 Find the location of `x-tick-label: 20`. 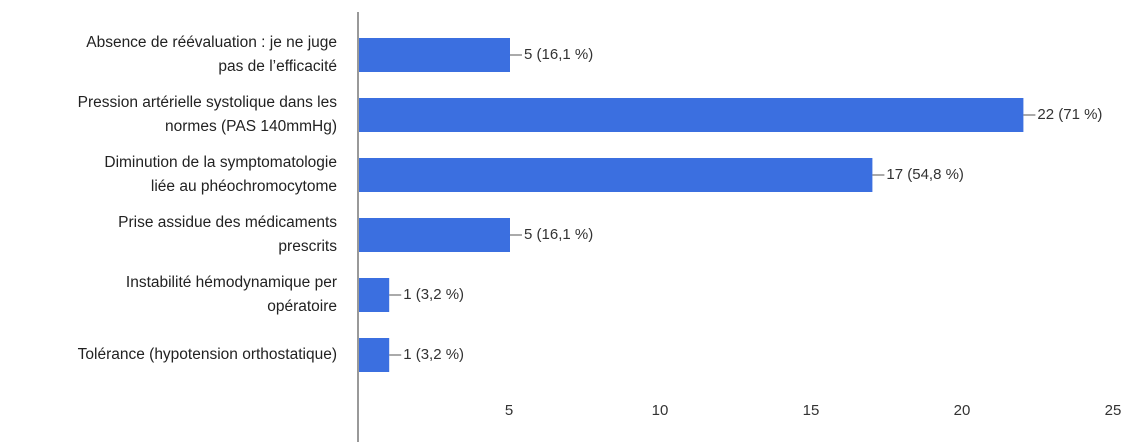

x-tick-label: 20 is located at coordinates (962, 410).